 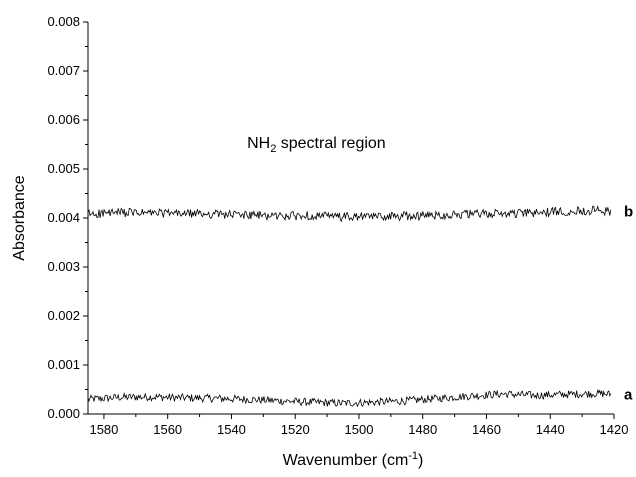 What do you see at coordinates (359, 429) in the screenshot?
I see `x-tick-label: 1500` at bounding box center [359, 429].